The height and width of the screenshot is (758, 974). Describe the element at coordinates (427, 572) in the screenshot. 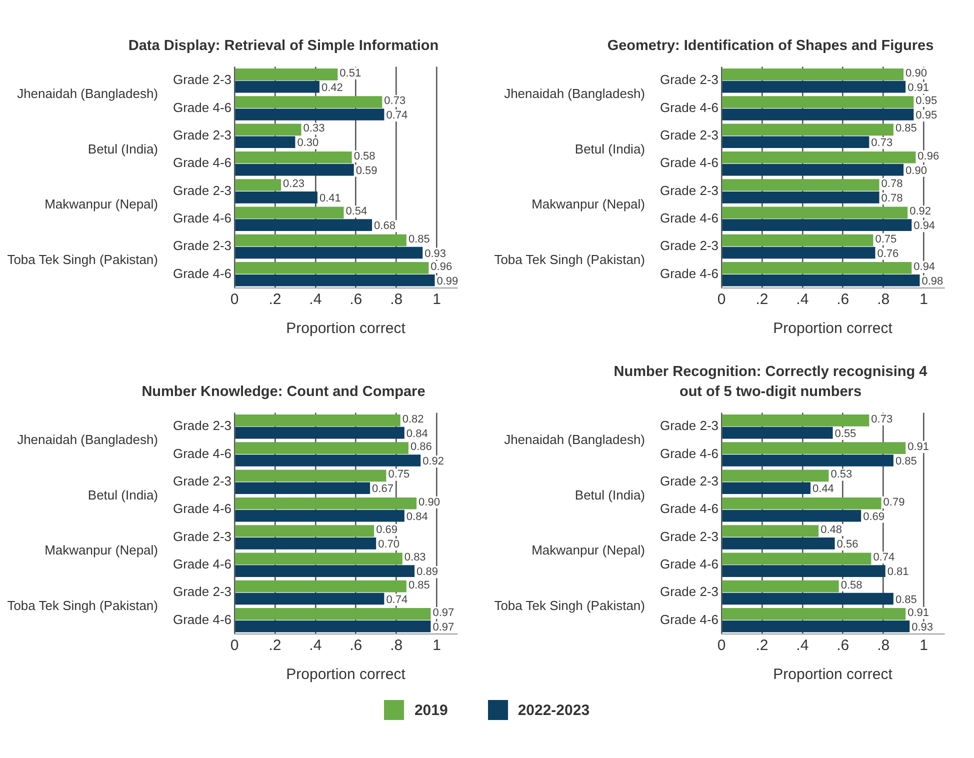

I see `data-label: 0.89` at that location.